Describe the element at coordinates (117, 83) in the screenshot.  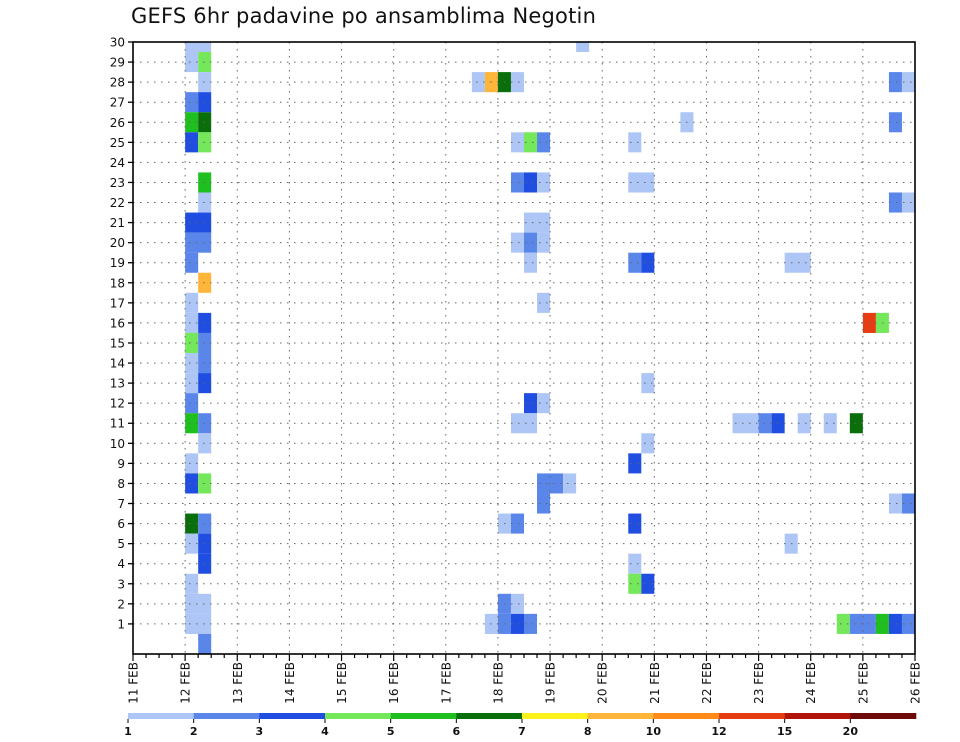
I see `y-tick-label: 28` at that location.